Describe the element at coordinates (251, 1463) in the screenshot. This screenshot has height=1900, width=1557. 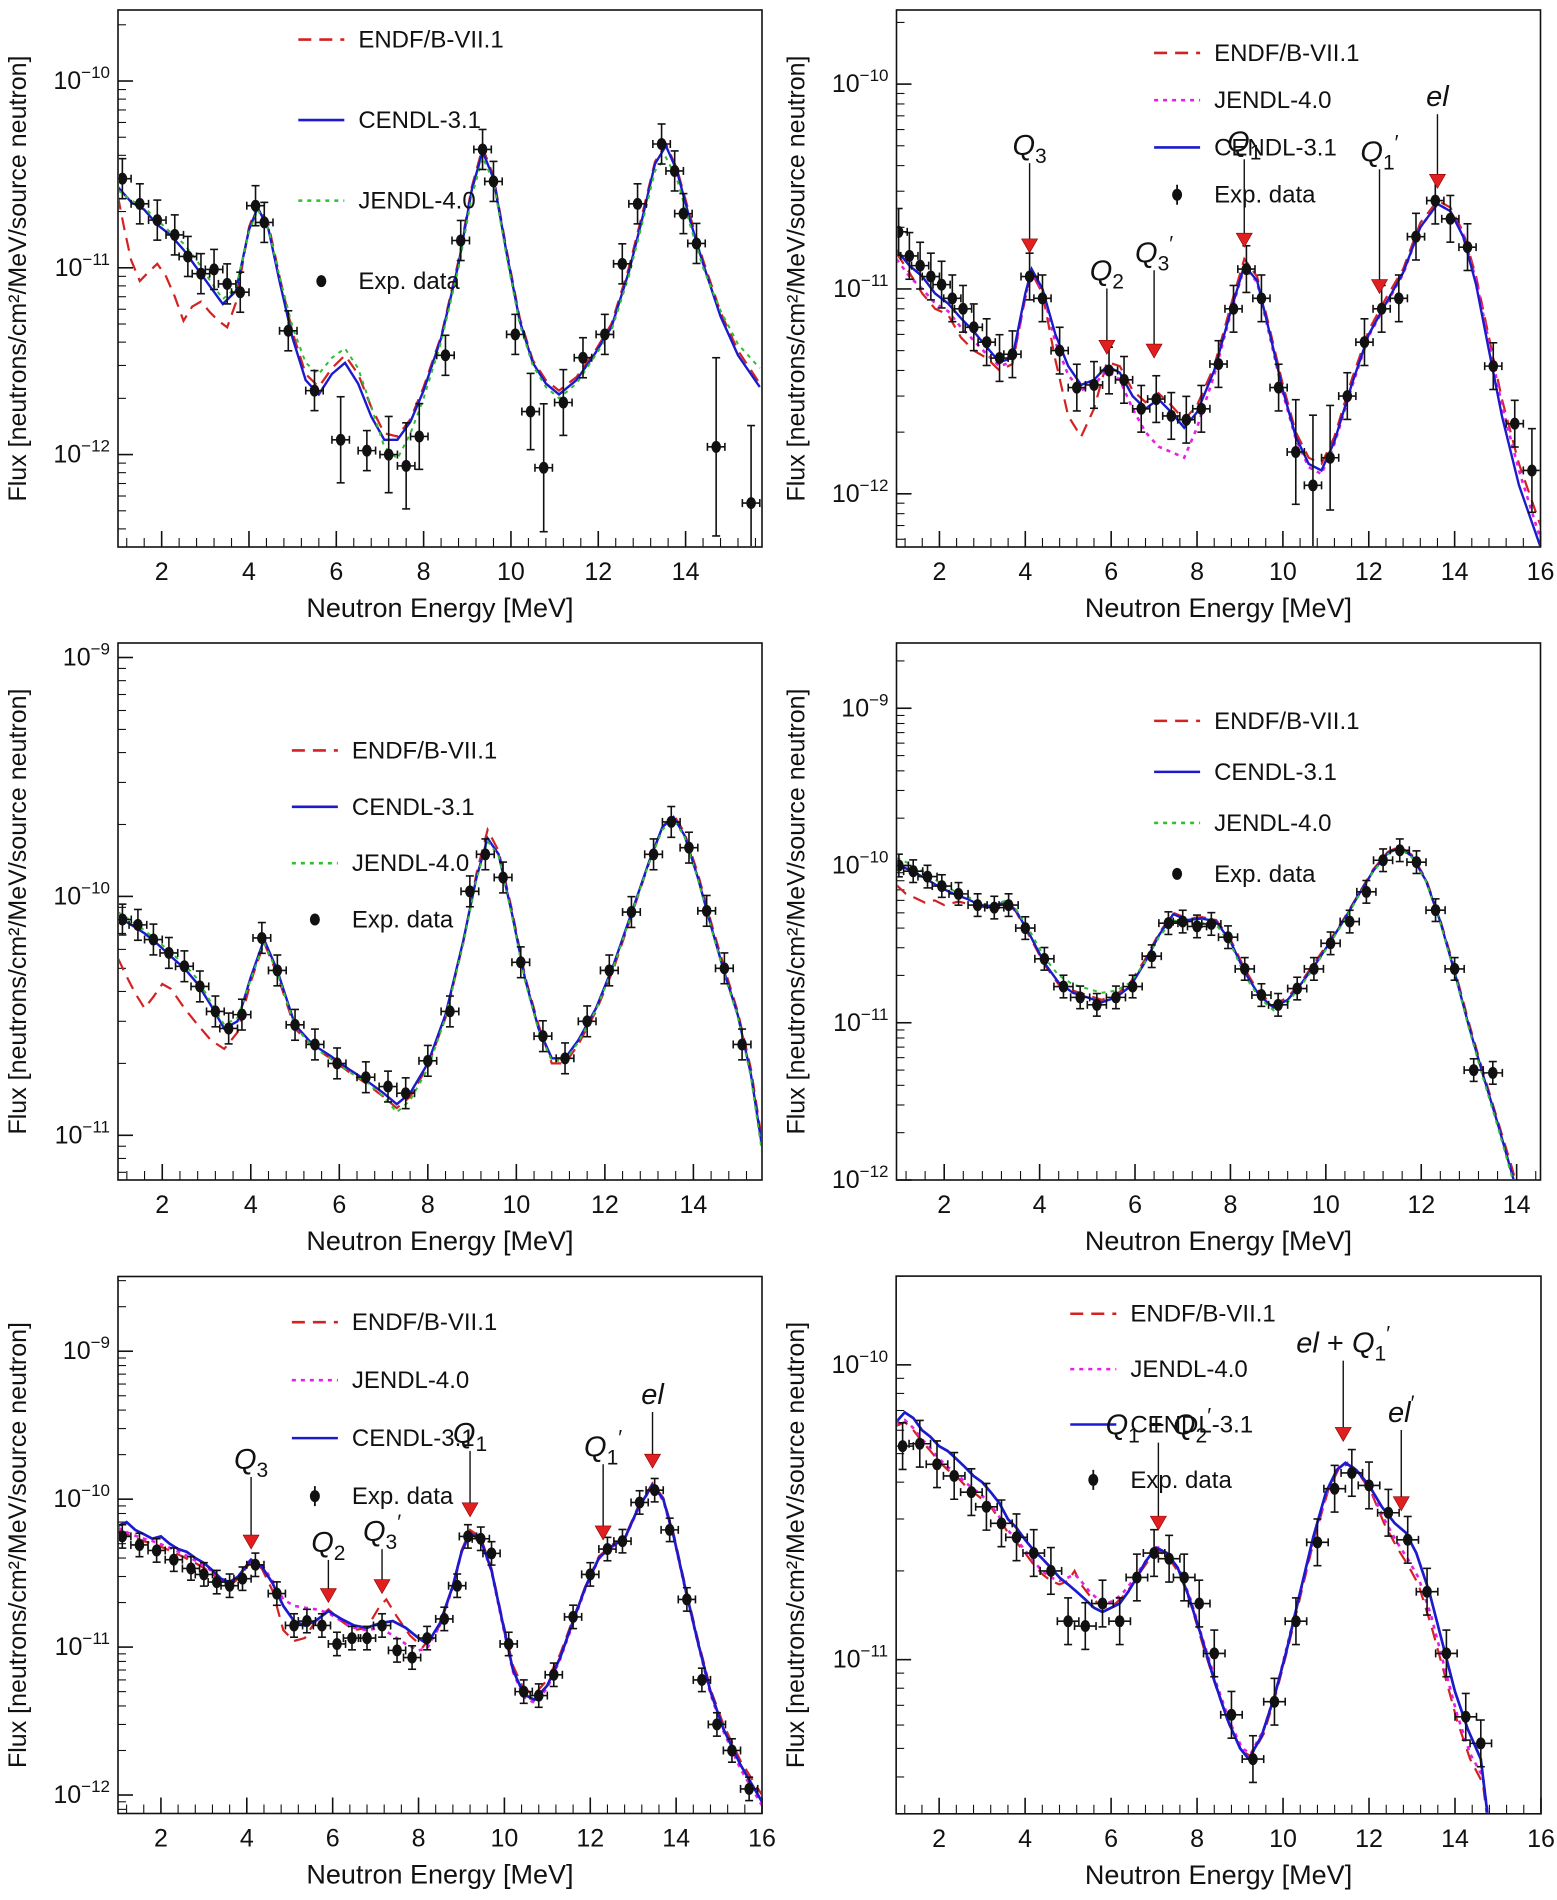
I see `annotation-label: Q3` at that location.